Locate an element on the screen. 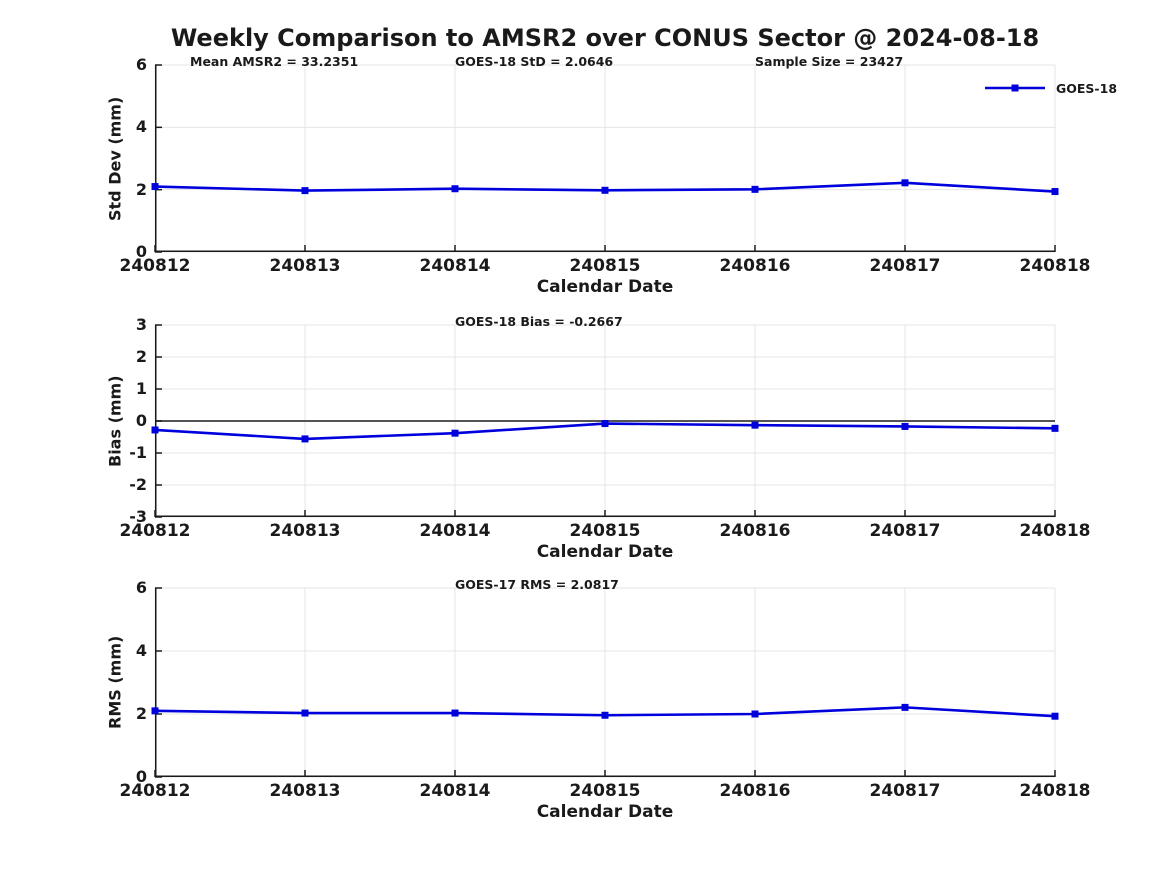 Image resolution: width=1167 pixels, height=875 pixels. rms-y-axis-label: RMS (mm) is located at coordinates (115, 682).